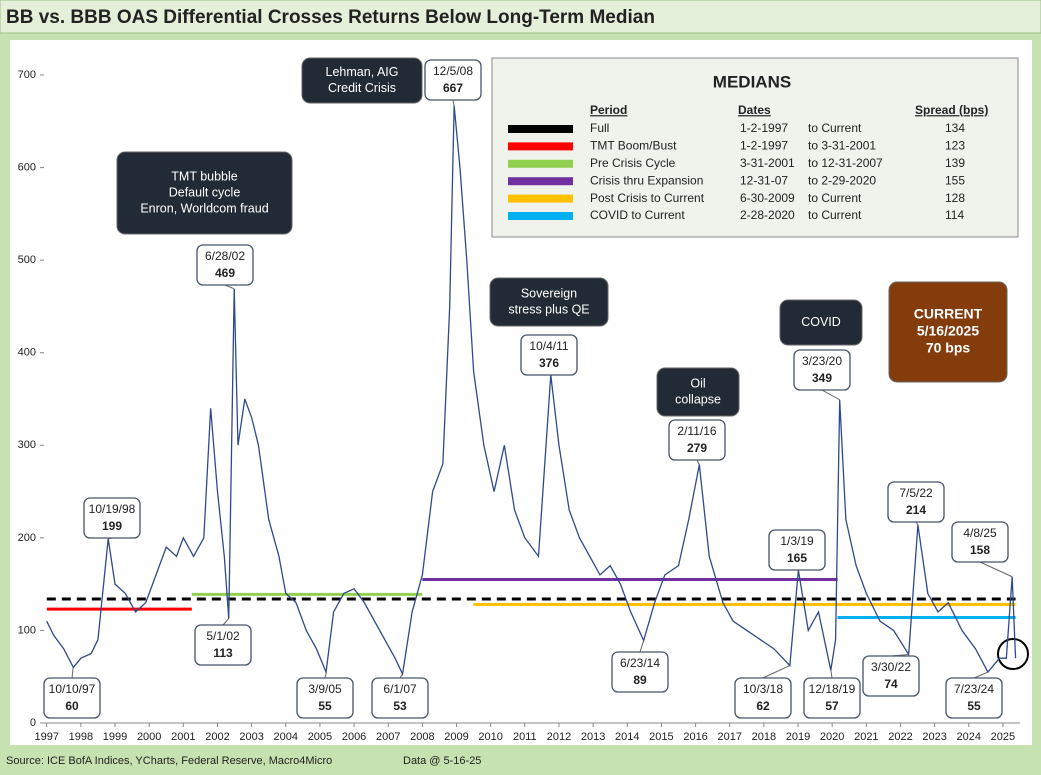 Image resolution: width=1041 pixels, height=775 pixels. I want to click on callout-value: 113, so click(223, 653).